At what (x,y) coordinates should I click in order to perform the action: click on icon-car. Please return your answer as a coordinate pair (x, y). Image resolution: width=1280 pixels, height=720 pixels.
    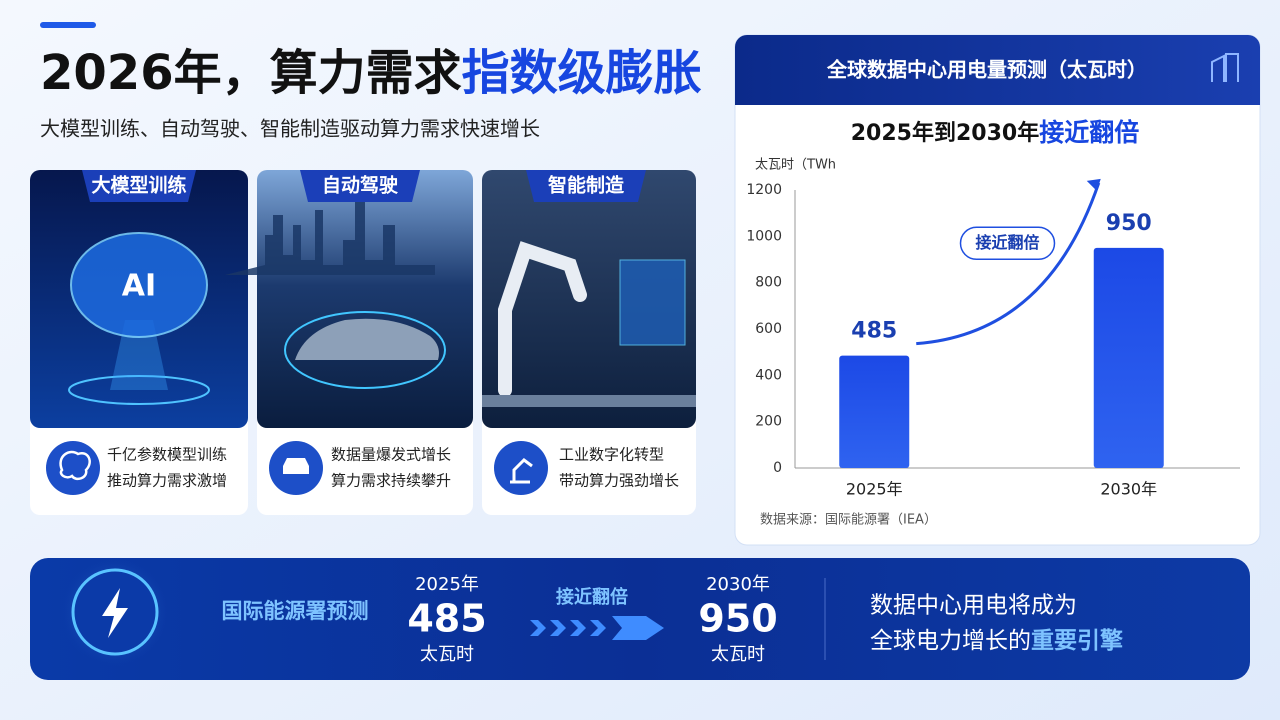
    Looking at the image, I should click on (296, 466).